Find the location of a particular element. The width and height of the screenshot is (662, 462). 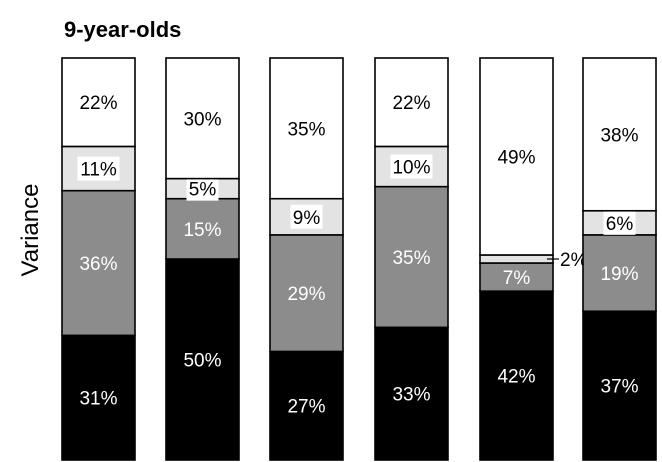

segment-label-middle-2: 15% is located at coordinates (202, 230).